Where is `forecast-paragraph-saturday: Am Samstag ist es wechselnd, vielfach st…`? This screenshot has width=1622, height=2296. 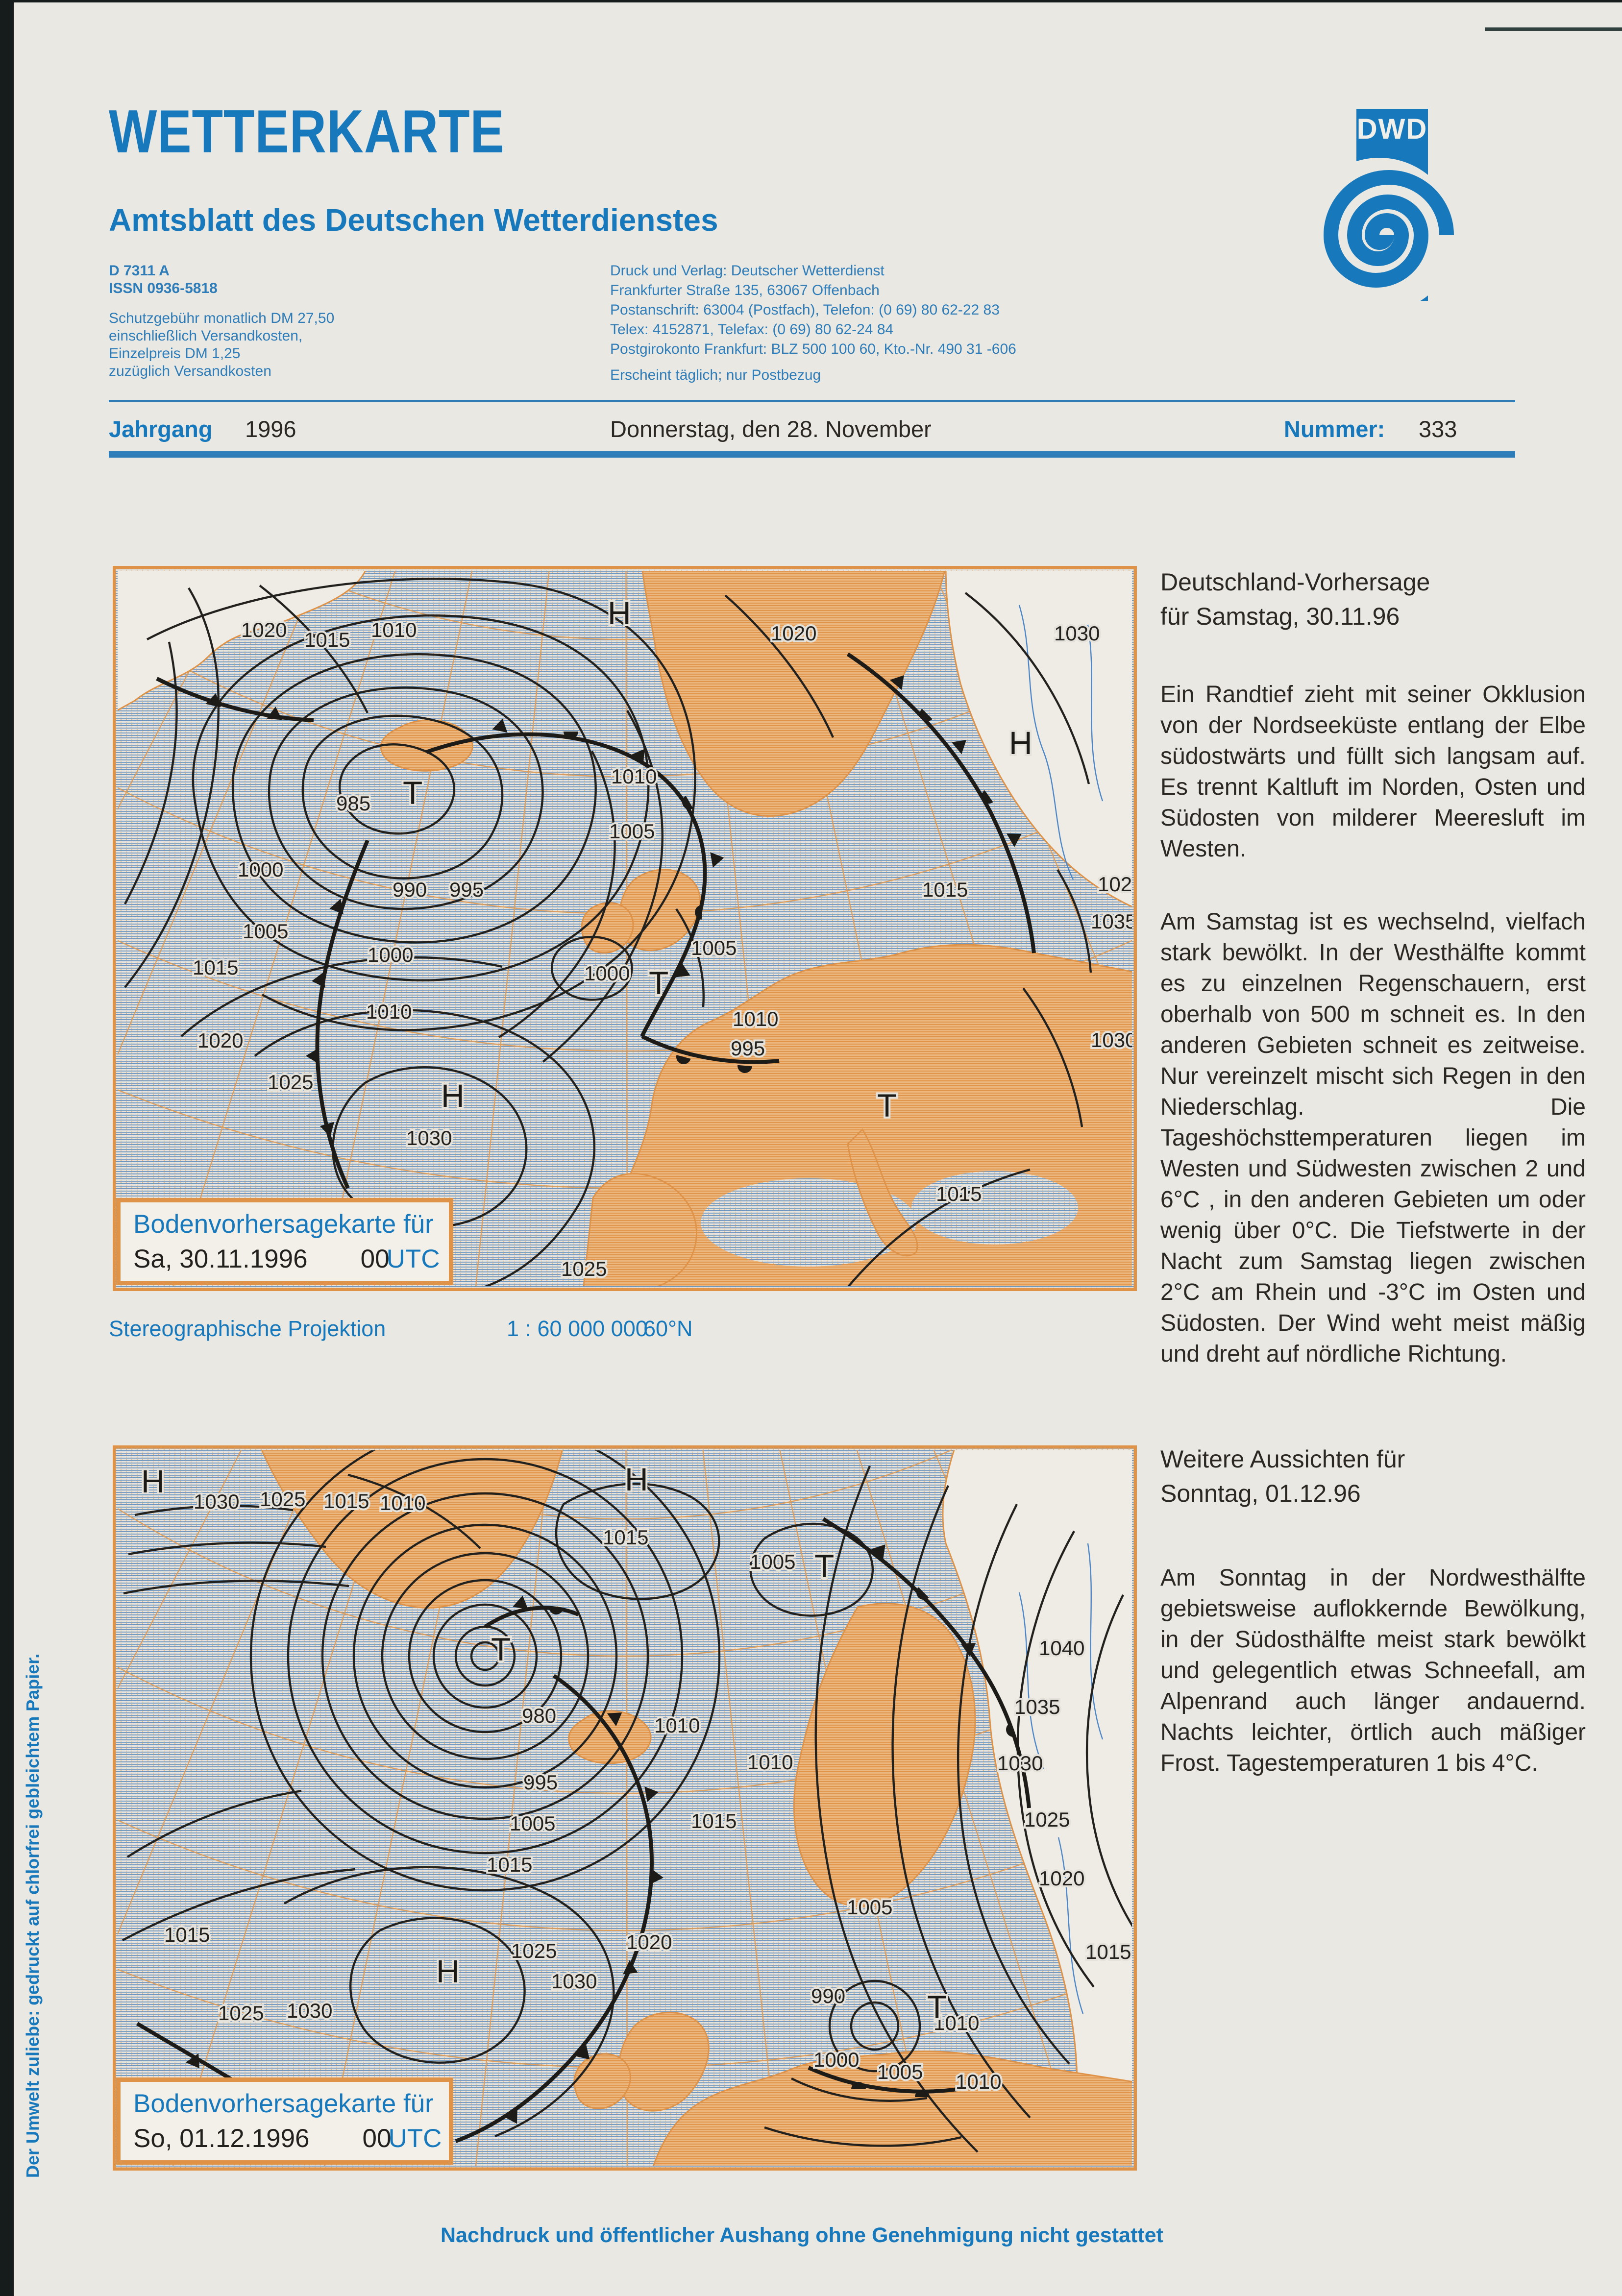 forecast-paragraph-saturday: Am Samstag ist es wechselnd, vielfach st… is located at coordinates (1373, 1138).